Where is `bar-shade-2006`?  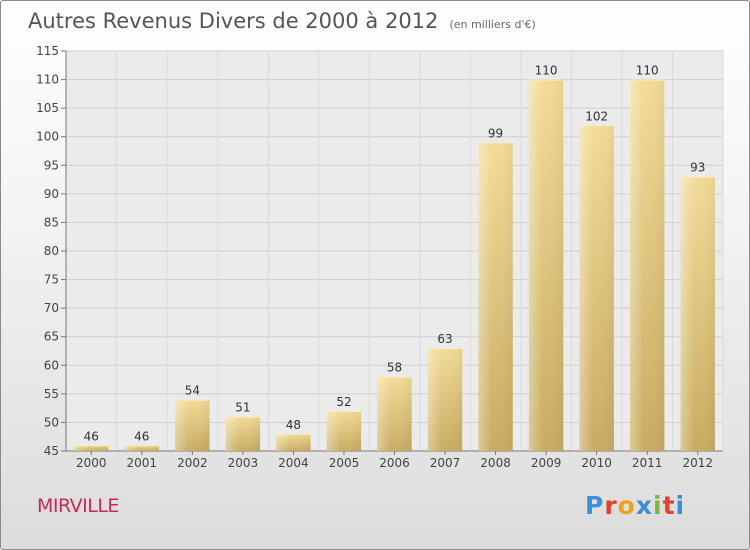 bar-shade-2006 is located at coordinates (394, 413).